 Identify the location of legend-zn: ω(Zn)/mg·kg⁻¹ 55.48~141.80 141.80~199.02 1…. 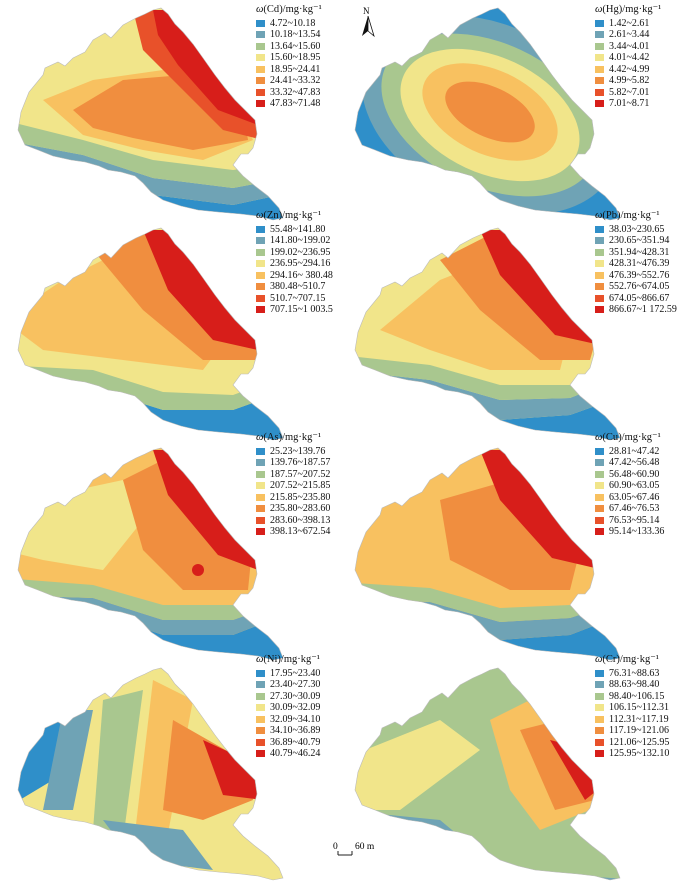
(294, 263).